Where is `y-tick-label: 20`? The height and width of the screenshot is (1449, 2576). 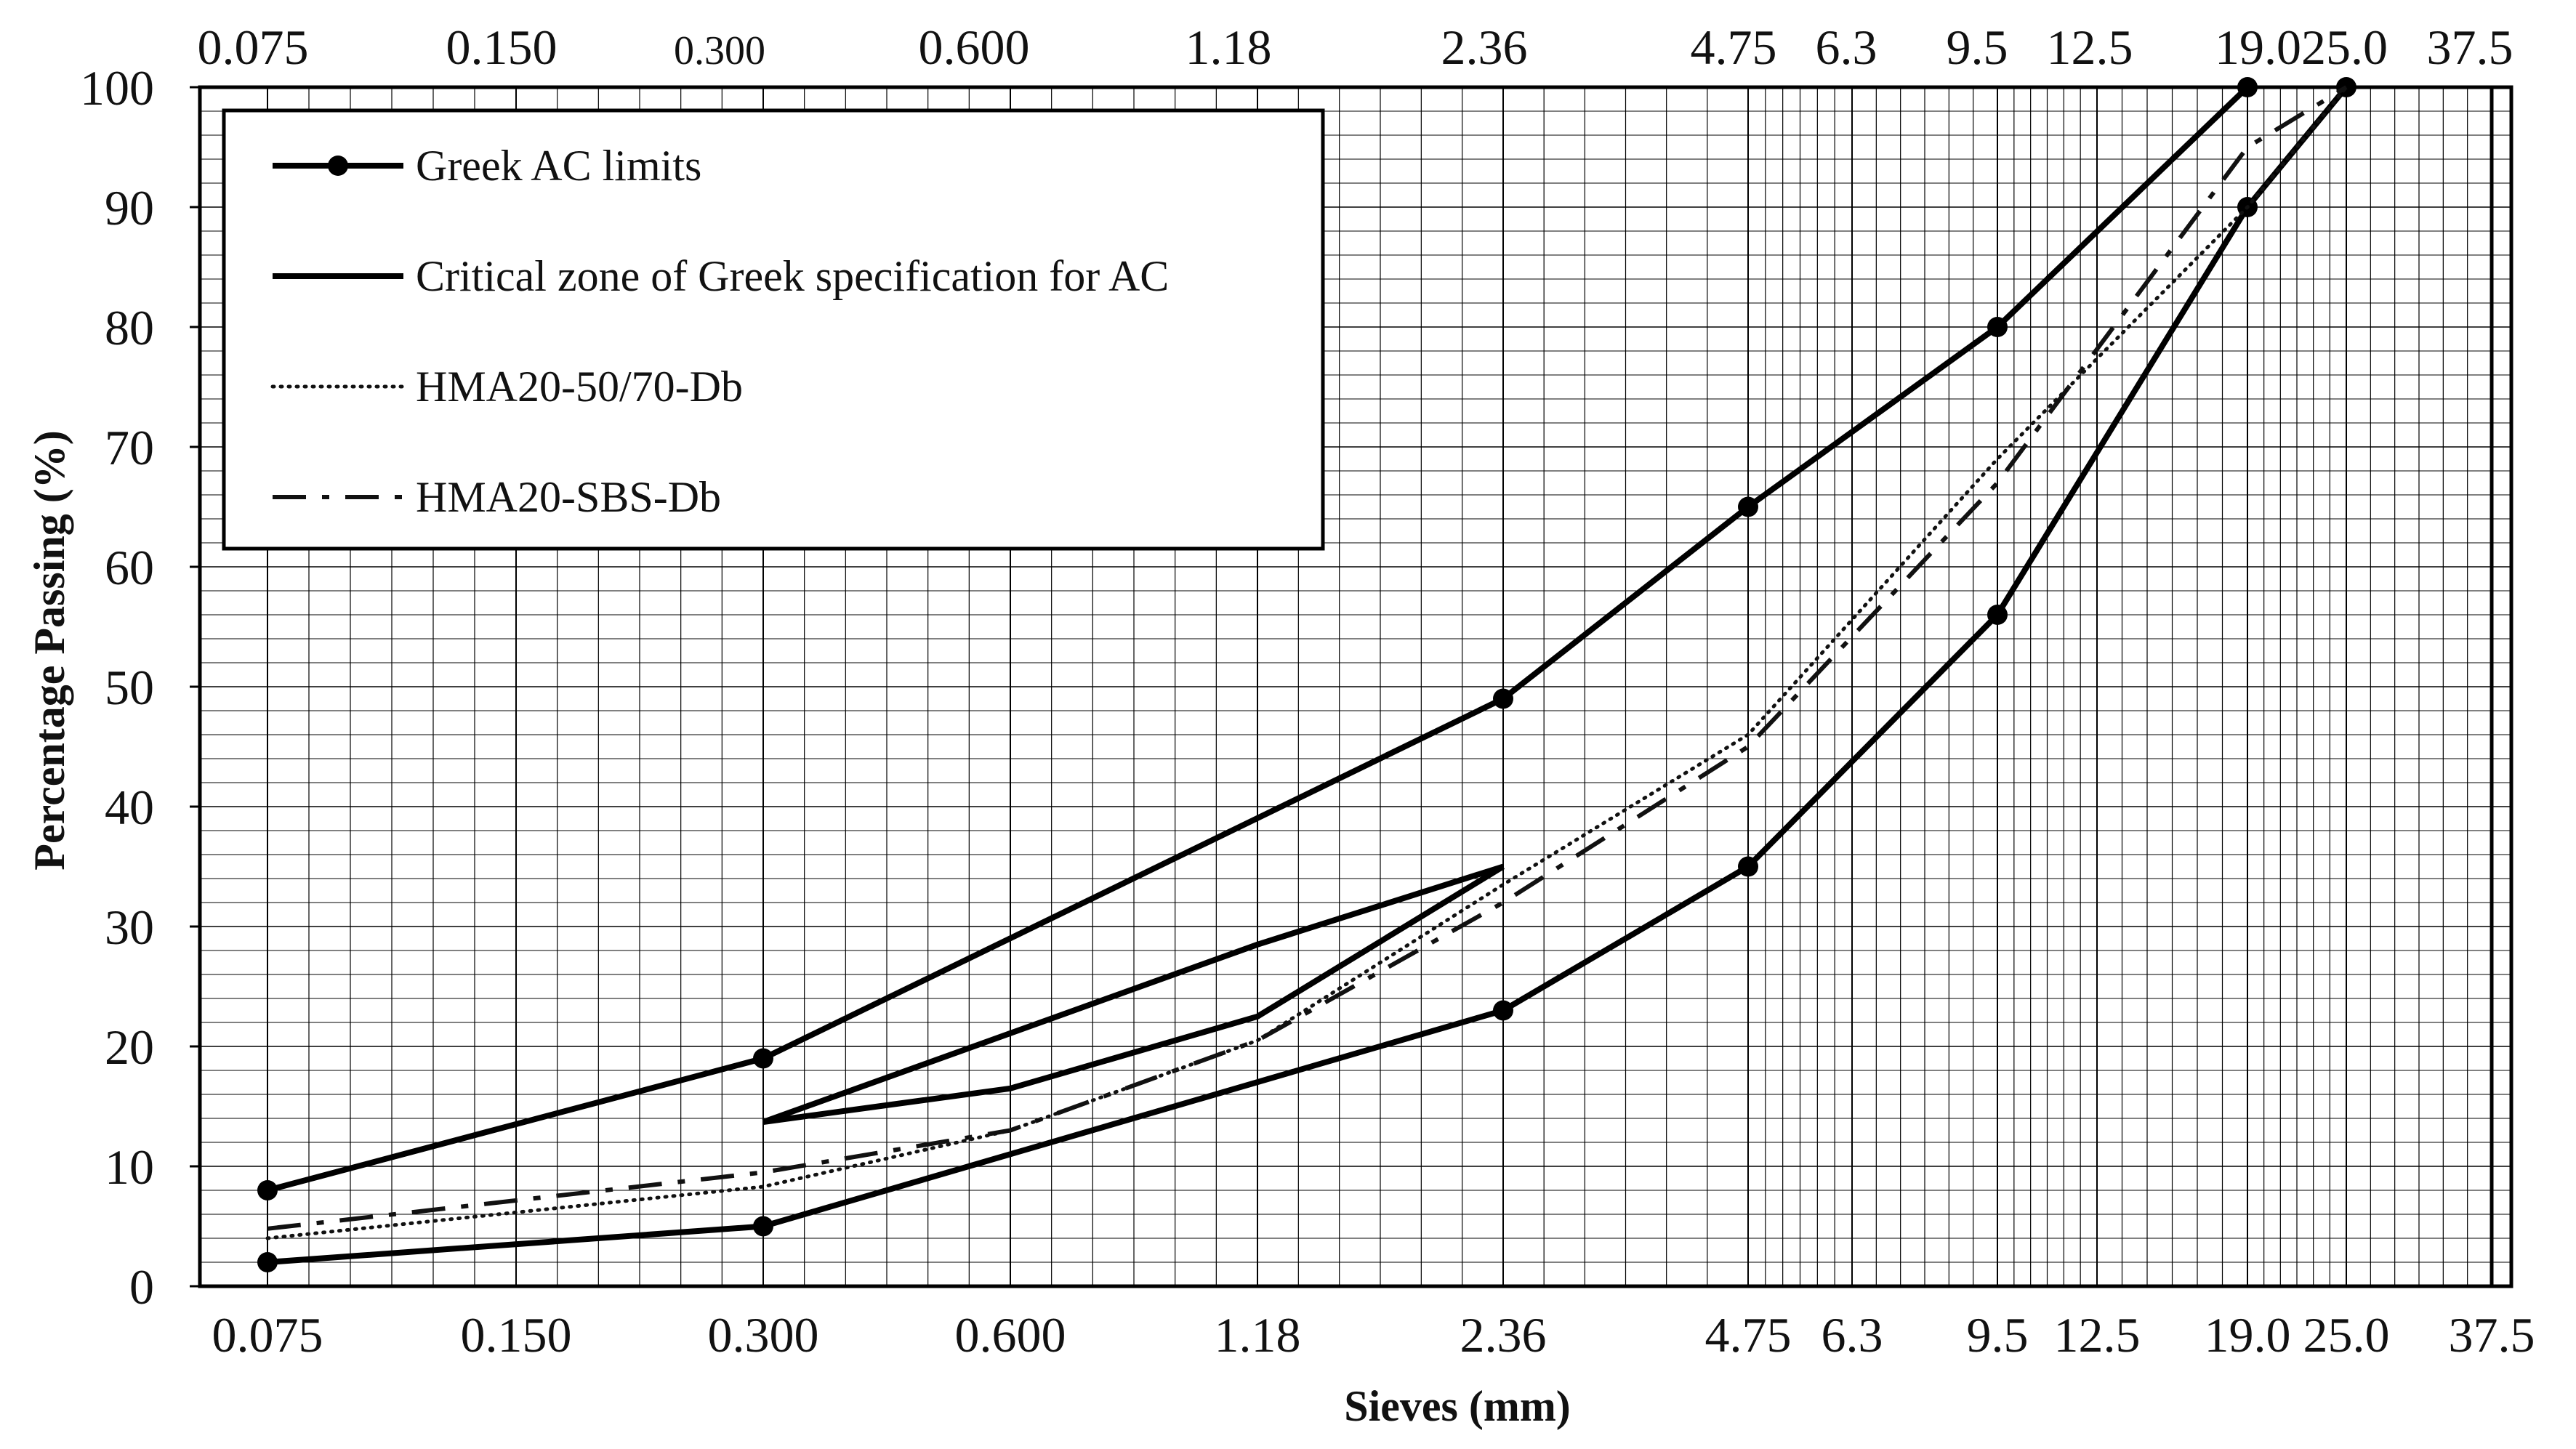
y-tick-label: 20 is located at coordinates (129, 1047).